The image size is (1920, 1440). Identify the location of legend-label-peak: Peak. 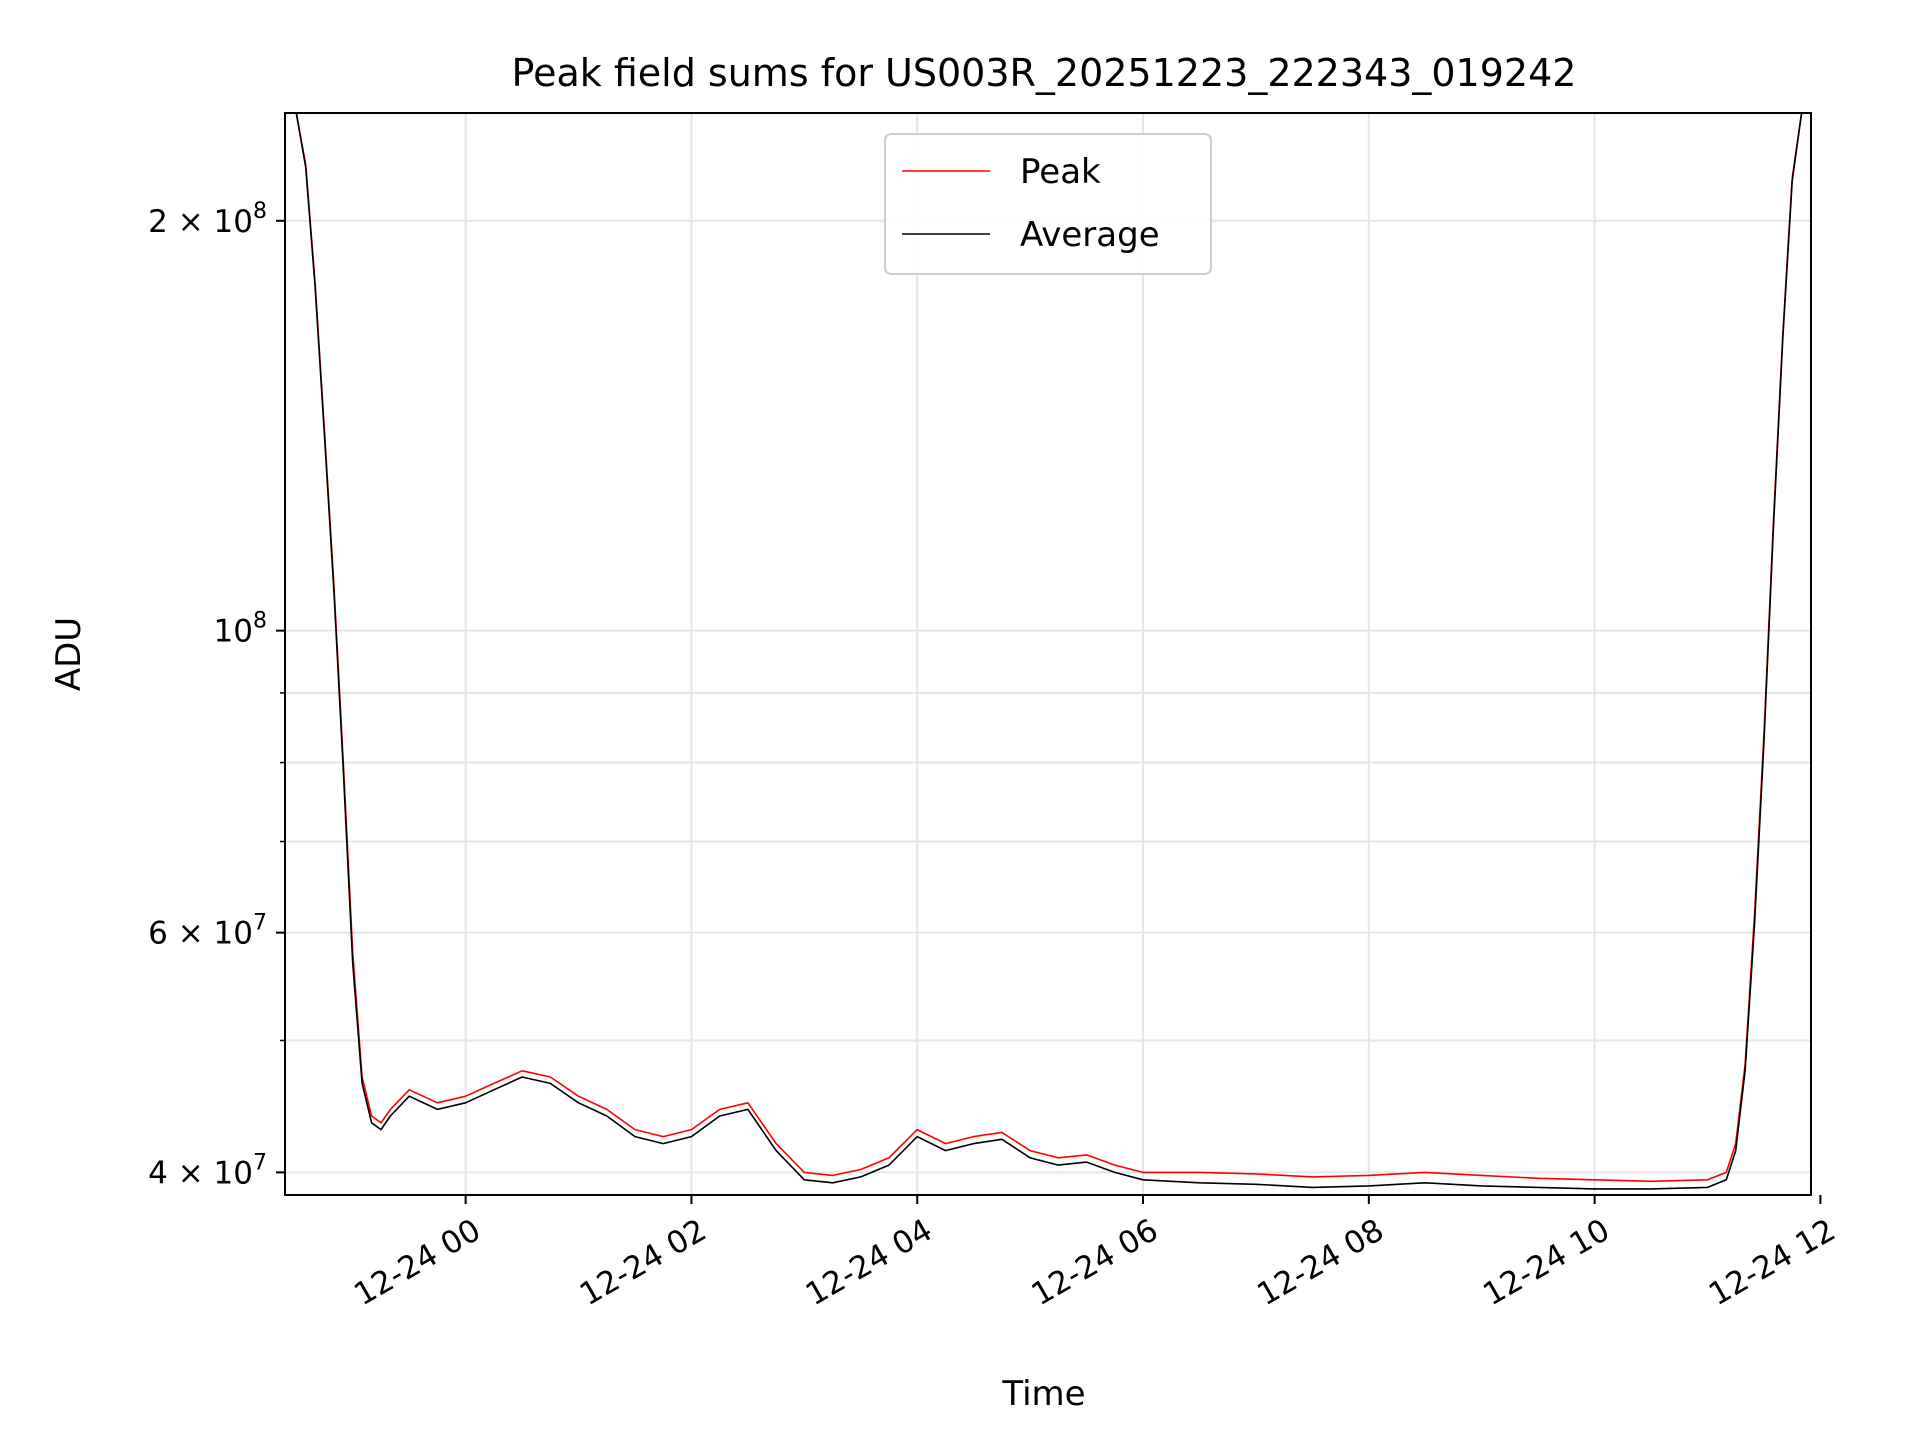
(1060, 172).